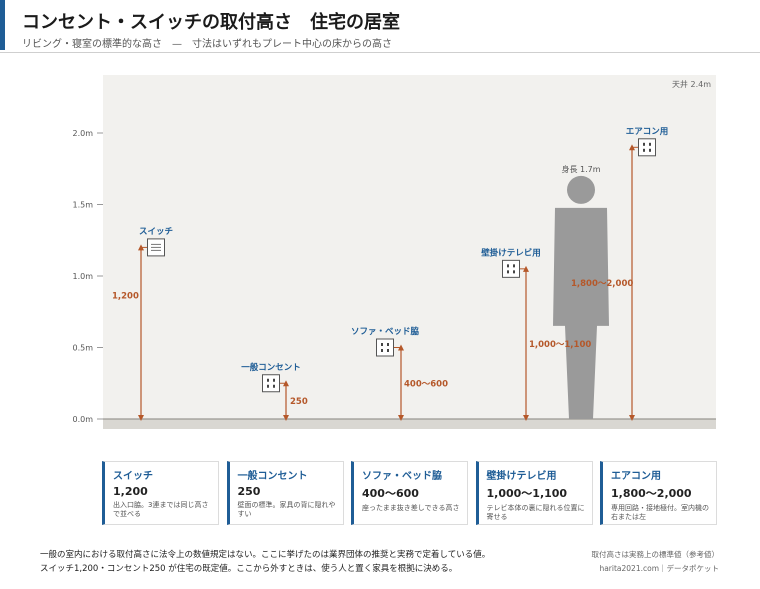 Image resolution: width=760 pixels, height=589 pixels. I want to click on summary-card: スイッチ 1,200 出入口脇。3連までは同じ高さで並べる, so click(160, 493).